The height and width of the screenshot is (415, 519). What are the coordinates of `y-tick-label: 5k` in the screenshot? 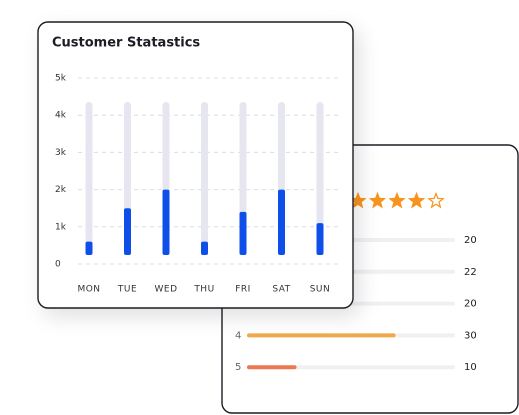 It's located at (61, 79).